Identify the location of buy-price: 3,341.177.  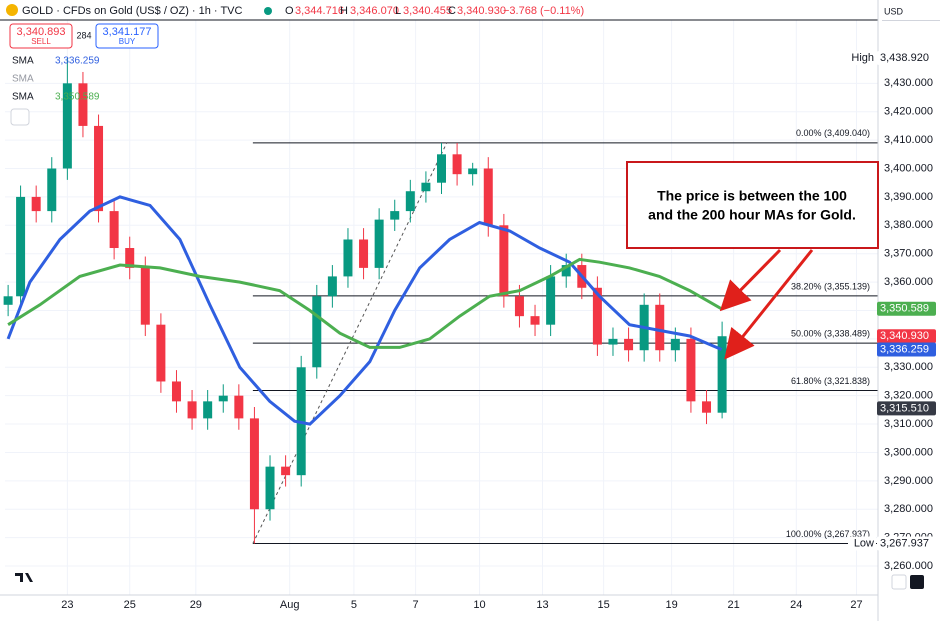
(127, 32).